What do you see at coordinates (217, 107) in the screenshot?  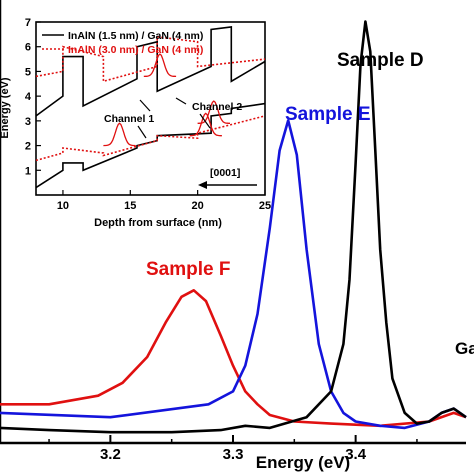 I see `annotation-channel-2: Channel 2` at bounding box center [217, 107].